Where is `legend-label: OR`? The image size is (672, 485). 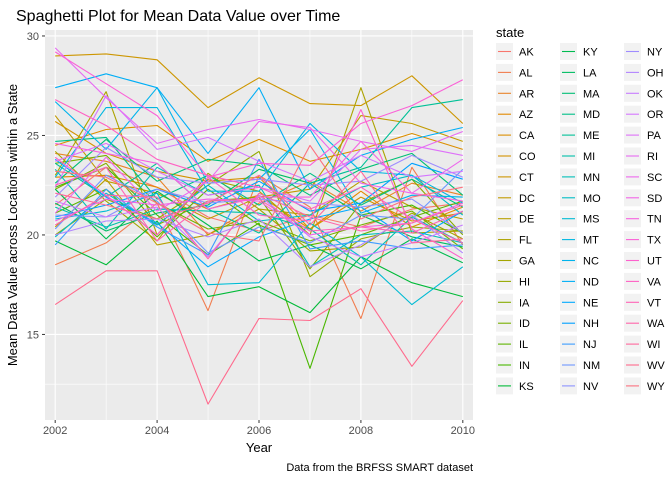 legend-label: OR is located at coordinates (655, 115).